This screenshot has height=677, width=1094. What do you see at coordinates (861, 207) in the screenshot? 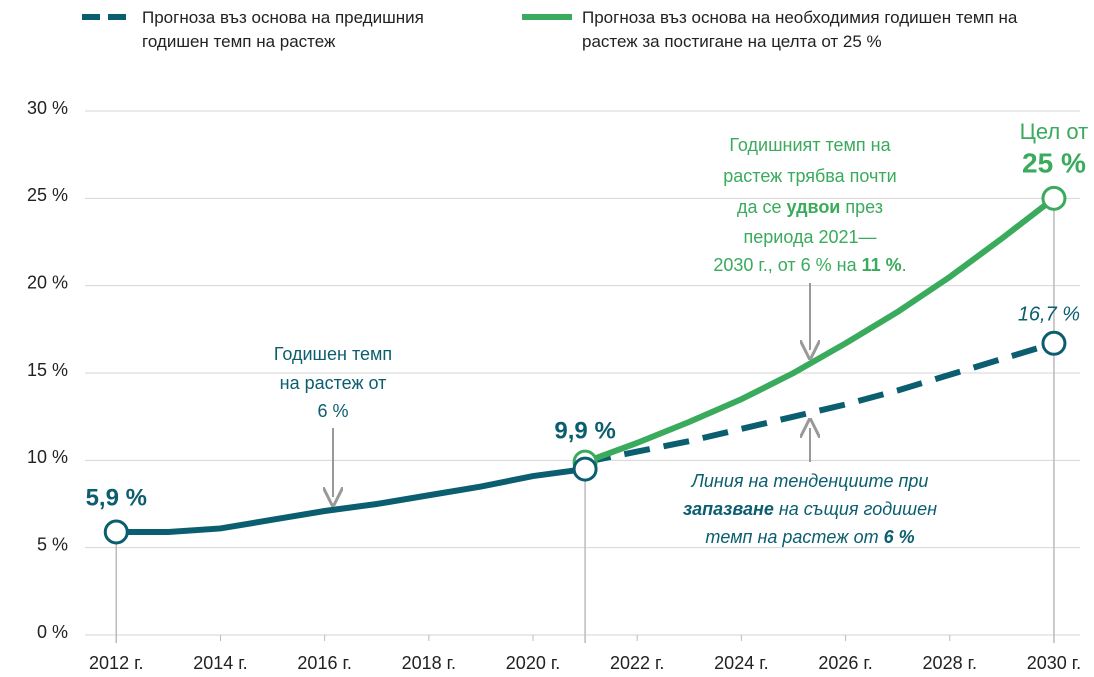
I see `annotation-part: през` at bounding box center [861, 207].